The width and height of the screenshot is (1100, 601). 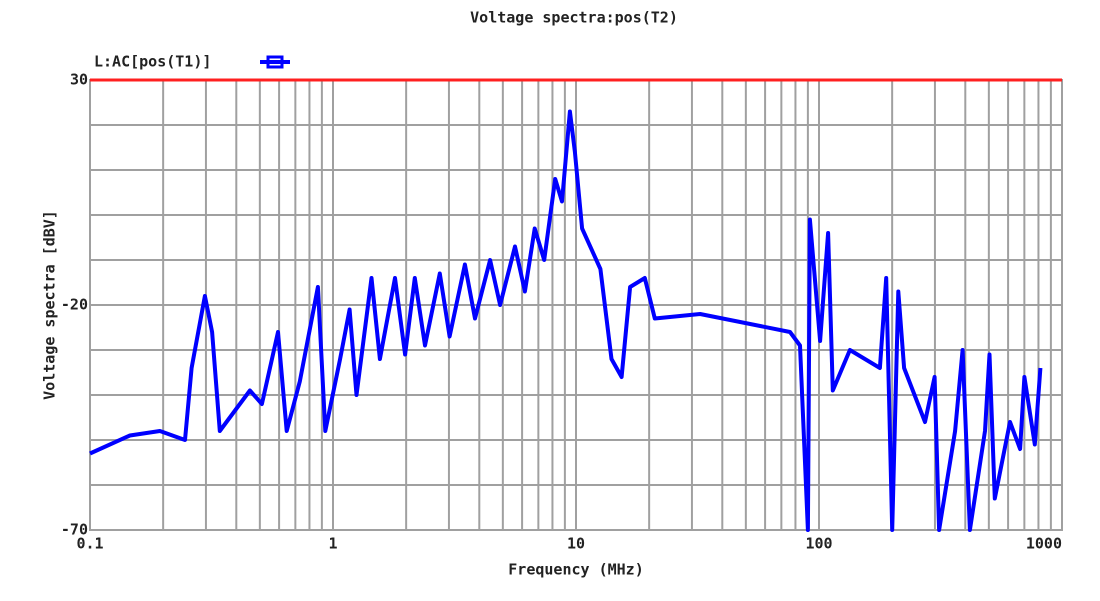 I want to click on x-tick-label: 10, so click(x=576, y=544).